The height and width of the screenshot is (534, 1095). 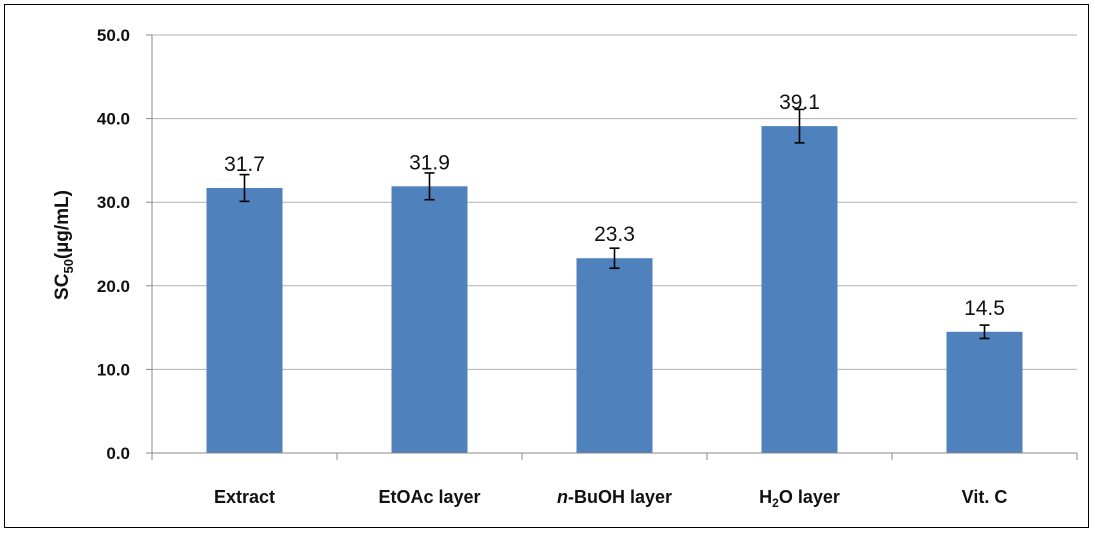 I want to click on y-tick-label: 0.0, so click(x=118, y=453).